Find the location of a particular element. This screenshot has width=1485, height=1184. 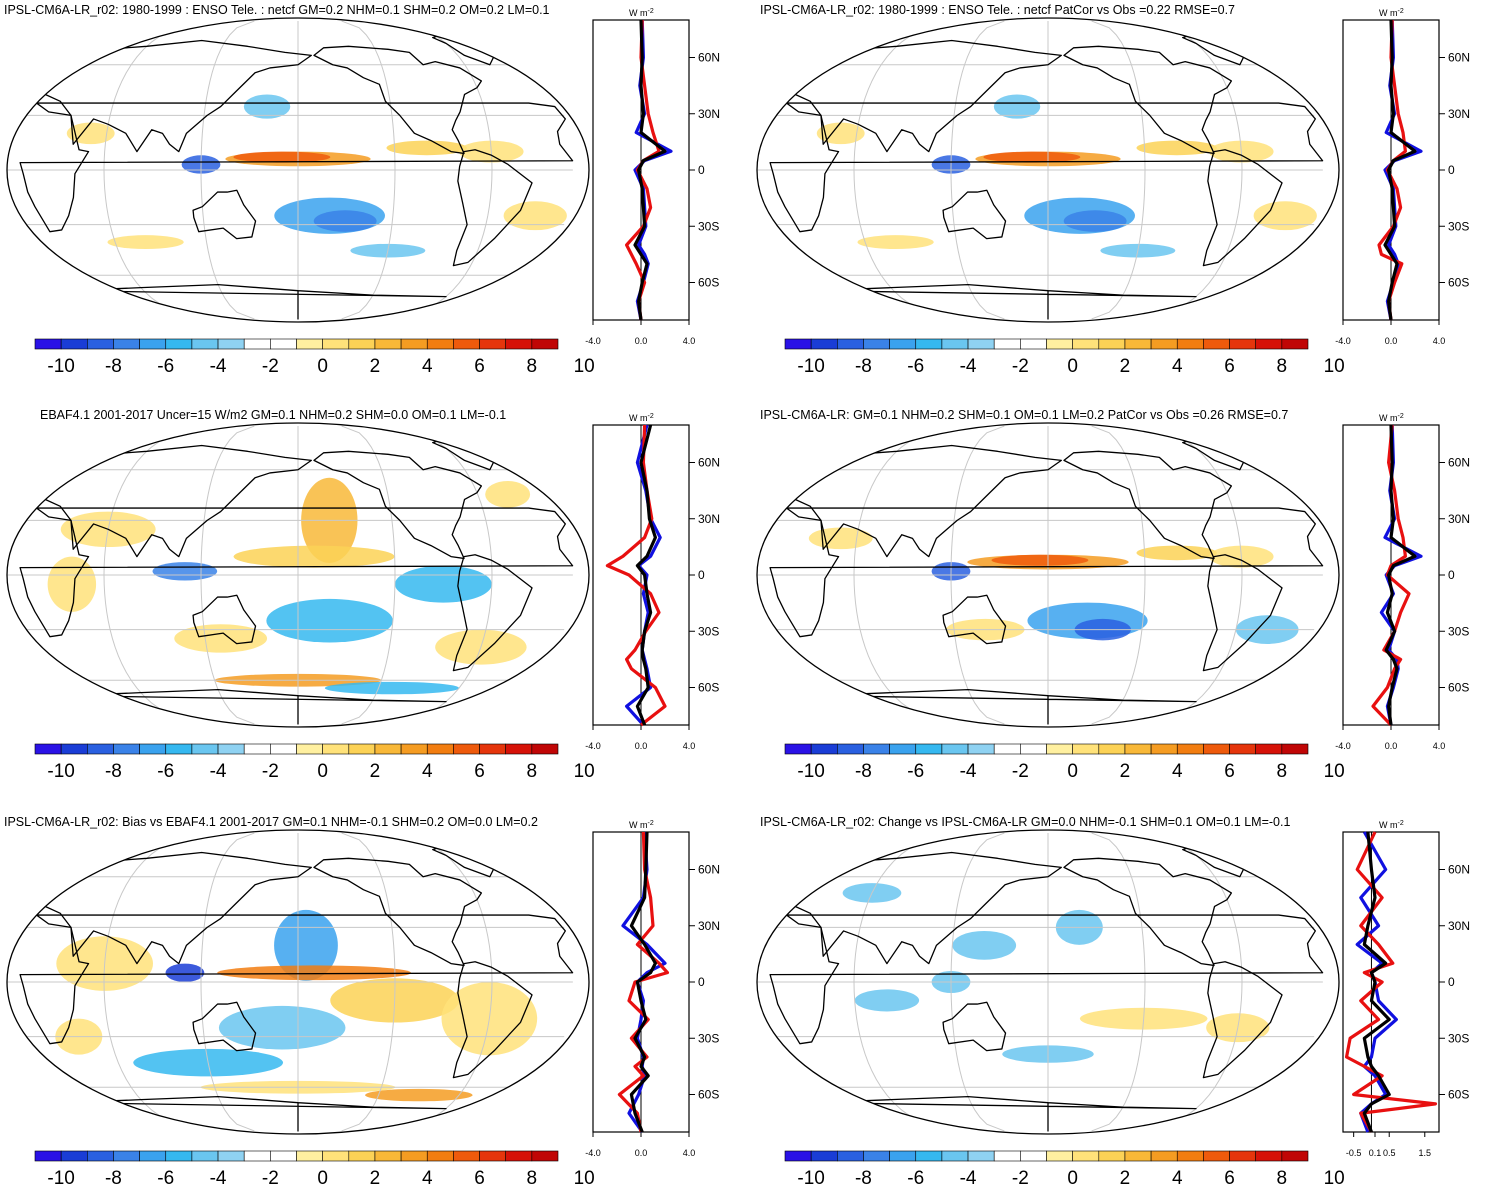

coastline-antarctica is located at coordinates (1006, 1113).